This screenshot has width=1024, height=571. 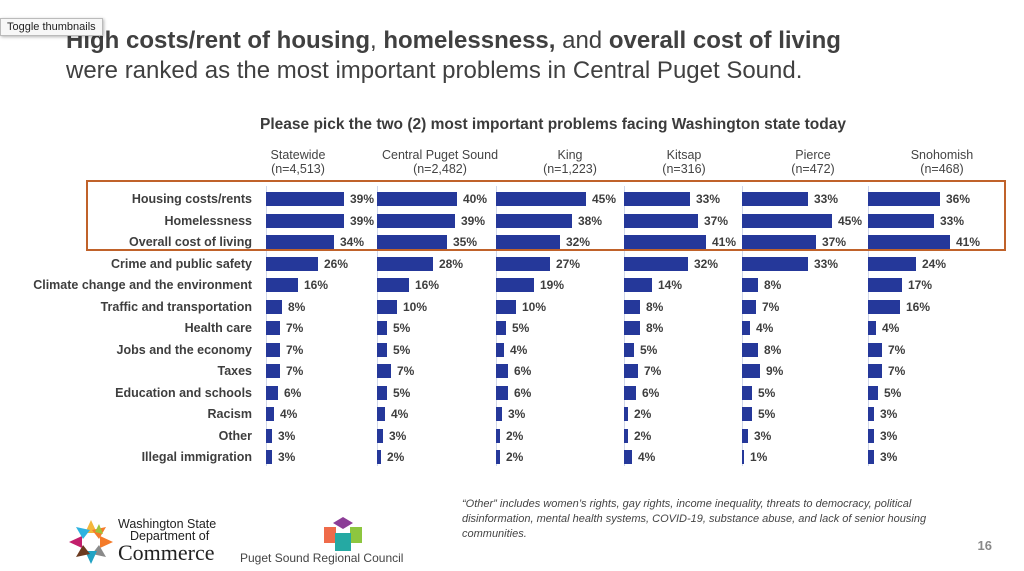 I want to click on category-label: Housing costs/rents, so click(x=191, y=199).